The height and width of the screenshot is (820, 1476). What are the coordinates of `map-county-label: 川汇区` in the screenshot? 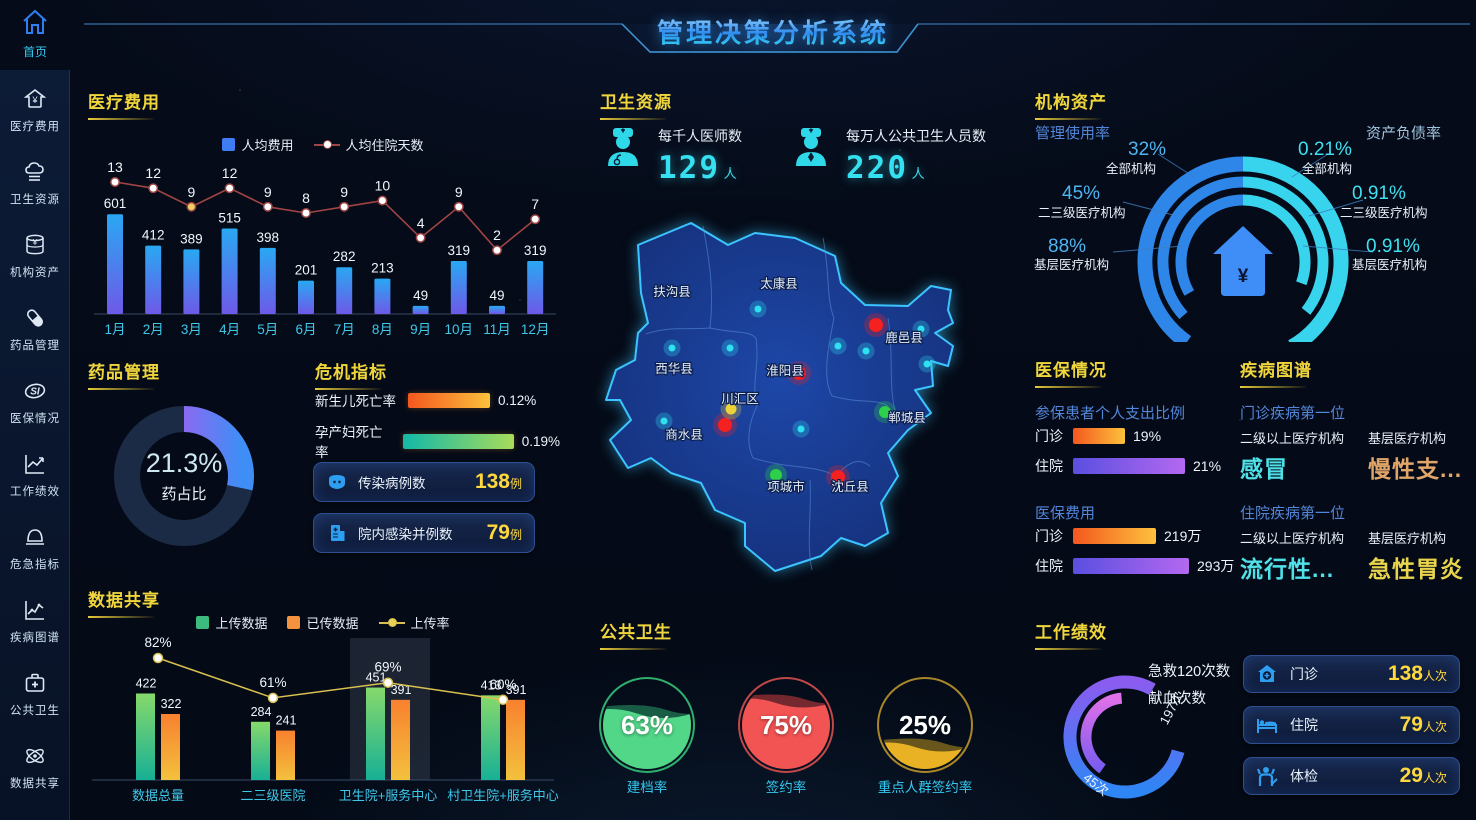 It's located at (740, 399).